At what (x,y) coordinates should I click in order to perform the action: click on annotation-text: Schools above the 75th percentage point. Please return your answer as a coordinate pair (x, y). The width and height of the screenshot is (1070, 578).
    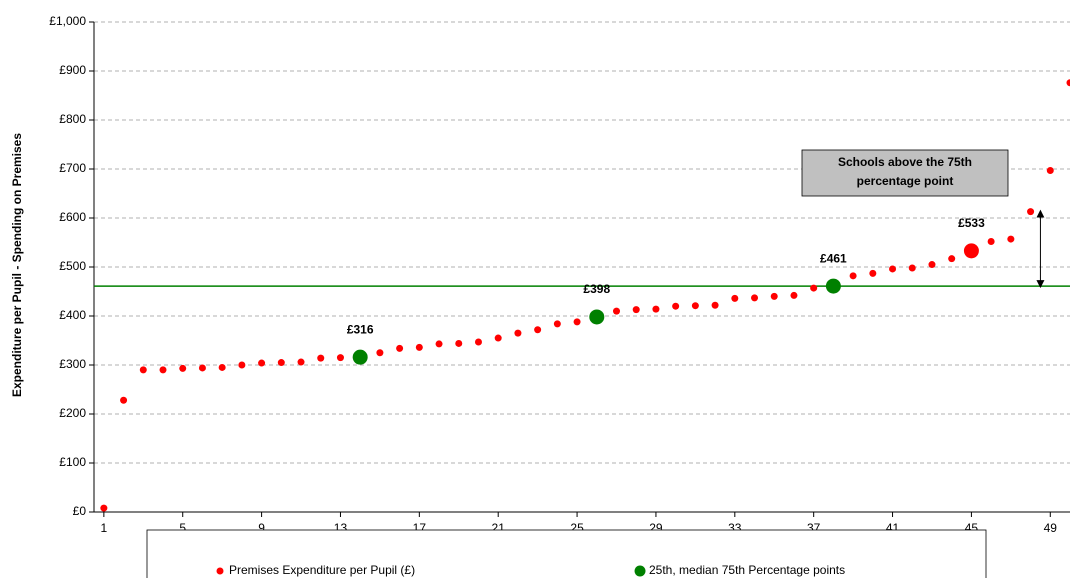
    Looking at the image, I should click on (905, 171).